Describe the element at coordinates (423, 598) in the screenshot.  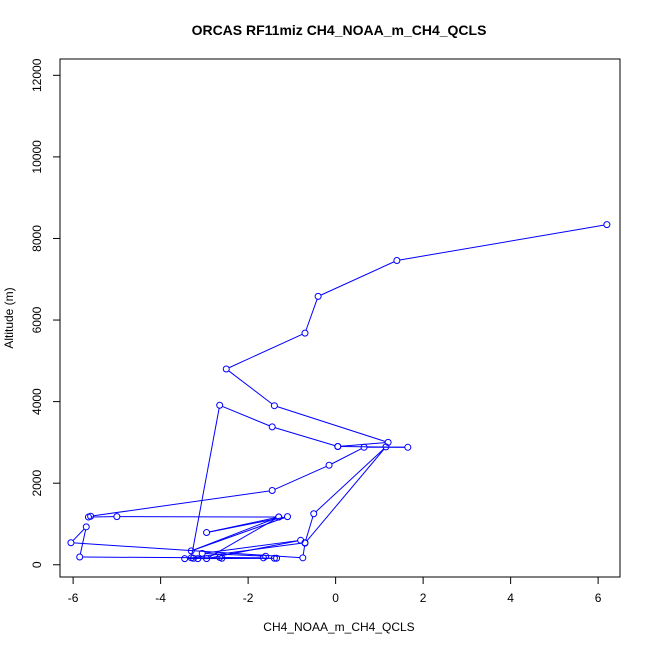
I see `x-tick-label: 2` at that location.